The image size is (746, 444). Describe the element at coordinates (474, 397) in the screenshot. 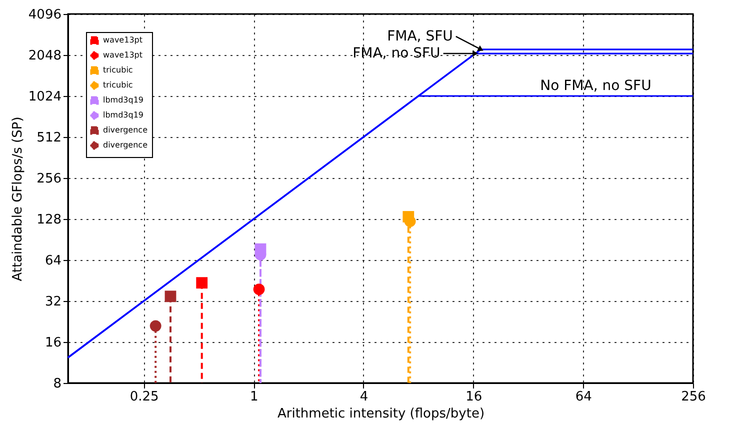

I see `x-tick-label: 16` at that location.